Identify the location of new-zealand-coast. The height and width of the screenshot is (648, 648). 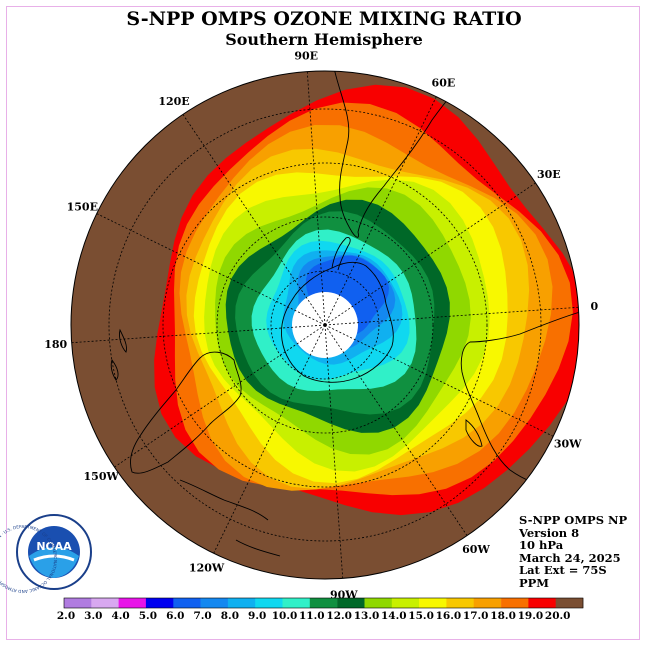
(118, 354).